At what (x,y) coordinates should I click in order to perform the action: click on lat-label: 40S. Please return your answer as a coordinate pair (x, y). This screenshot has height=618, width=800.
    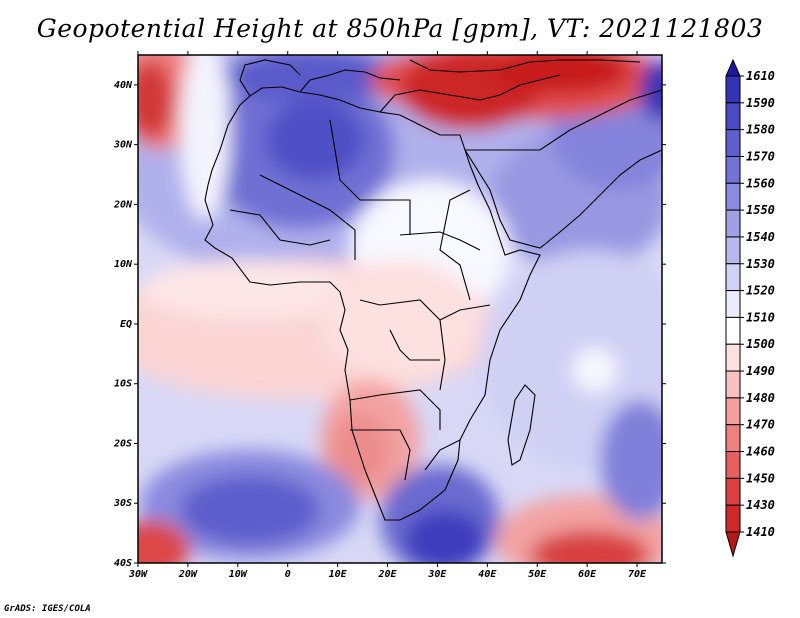
    Looking at the image, I should click on (123, 563).